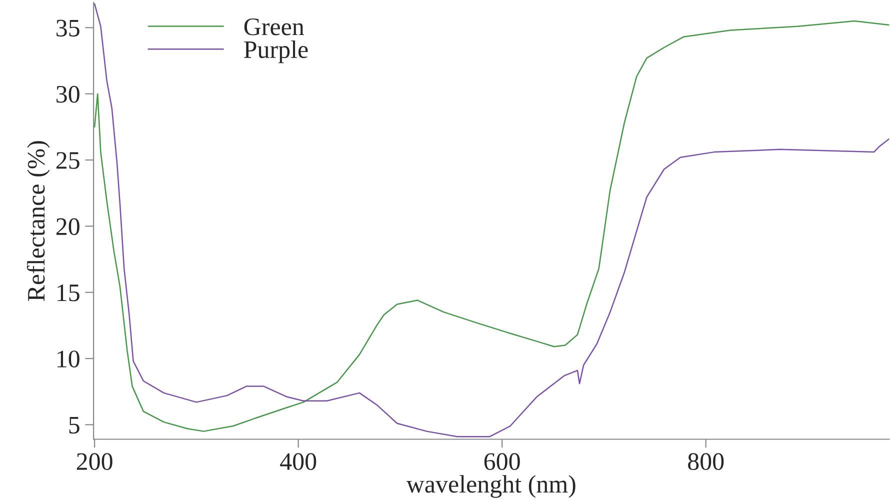 The width and height of the screenshot is (891, 502). What do you see at coordinates (69, 359) in the screenshot?
I see `y-tick-label: 10` at bounding box center [69, 359].